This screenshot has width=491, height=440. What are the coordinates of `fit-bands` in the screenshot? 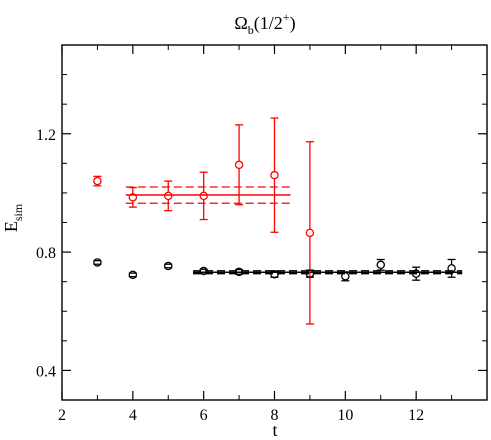 It's located at (294, 230).